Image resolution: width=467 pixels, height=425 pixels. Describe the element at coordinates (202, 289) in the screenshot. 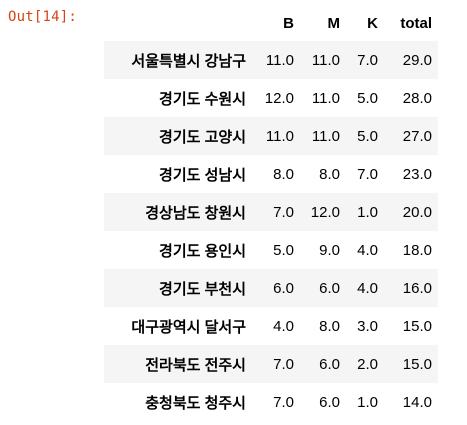

I see `row-index-label: 경기도 부천시` at that location.